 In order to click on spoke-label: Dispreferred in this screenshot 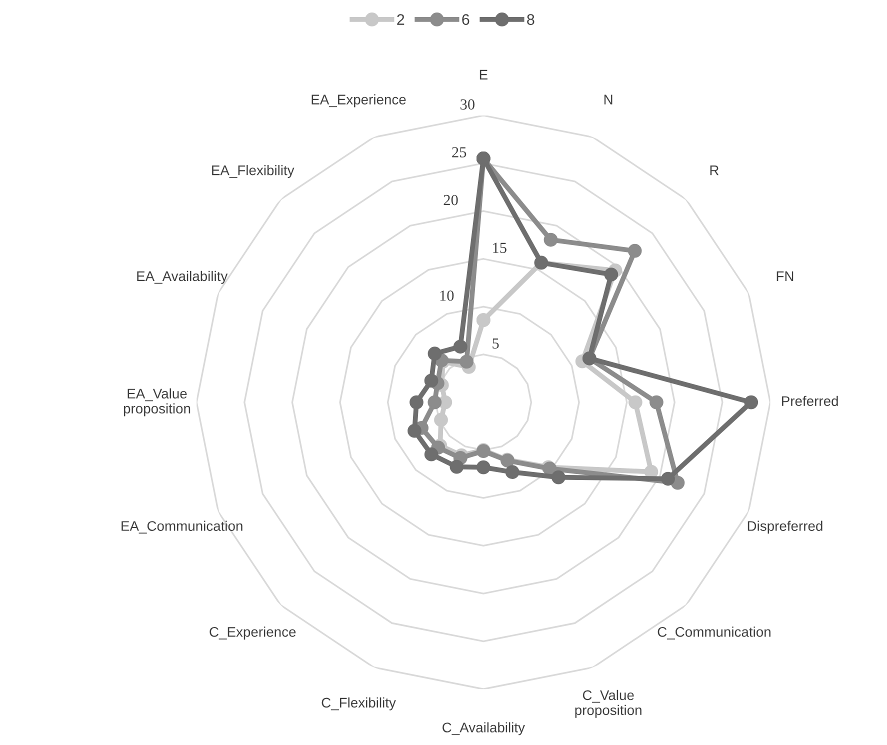, I will do `click(785, 527)`.